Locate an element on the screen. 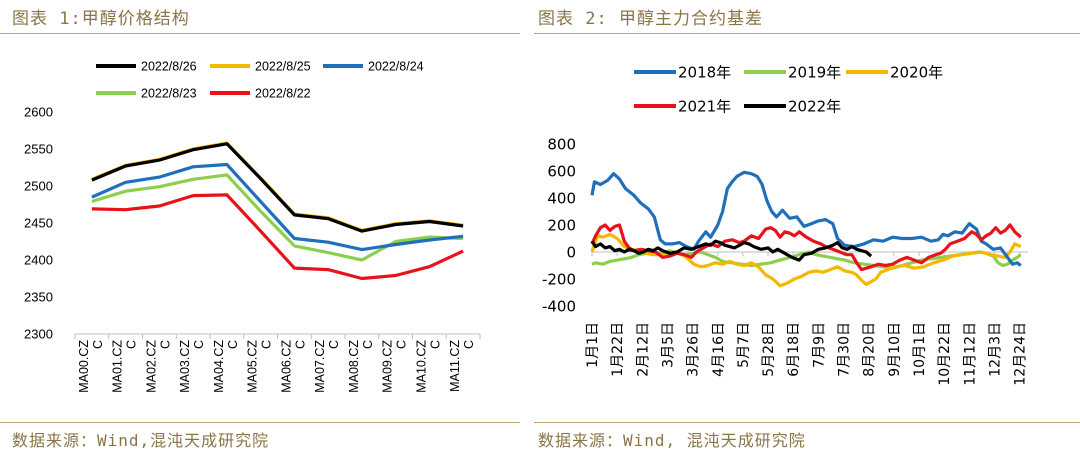 This screenshot has width=1080, height=455. legend-label-2020: 2020年 is located at coordinates (916, 73).